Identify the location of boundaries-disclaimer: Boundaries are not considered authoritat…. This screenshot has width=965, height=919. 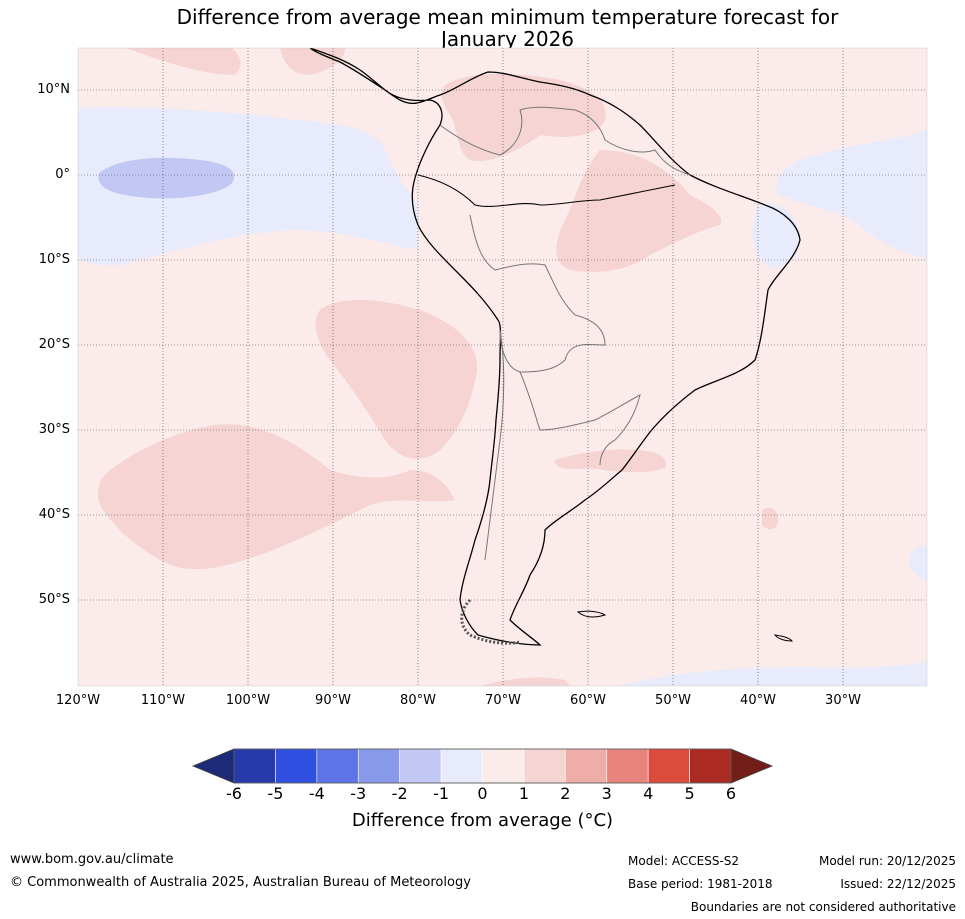
(823, 907).